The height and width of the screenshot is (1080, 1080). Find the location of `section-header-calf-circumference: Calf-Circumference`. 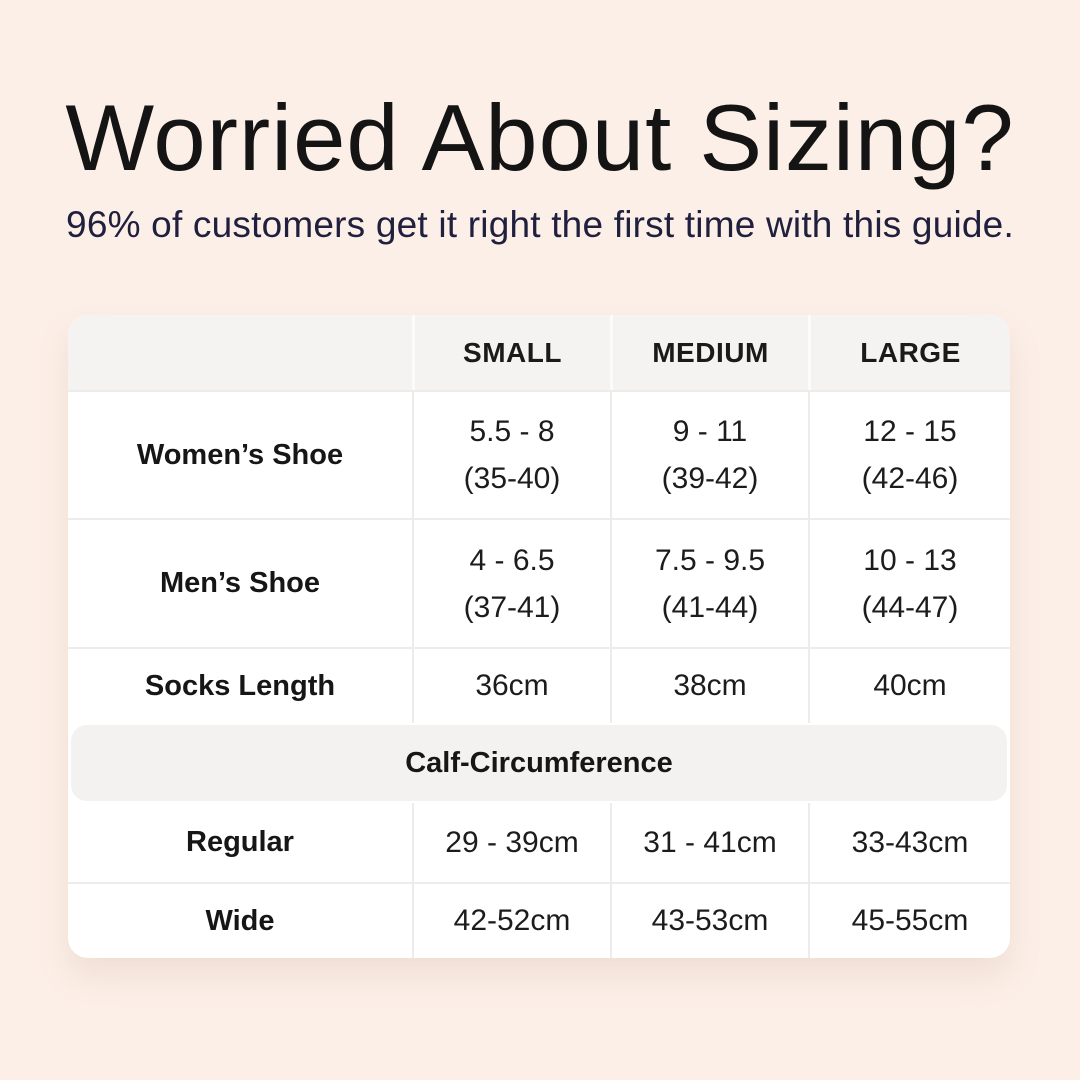

section-header-calf-circumference: Calf-Circumference is located at coordinates (539, 763).